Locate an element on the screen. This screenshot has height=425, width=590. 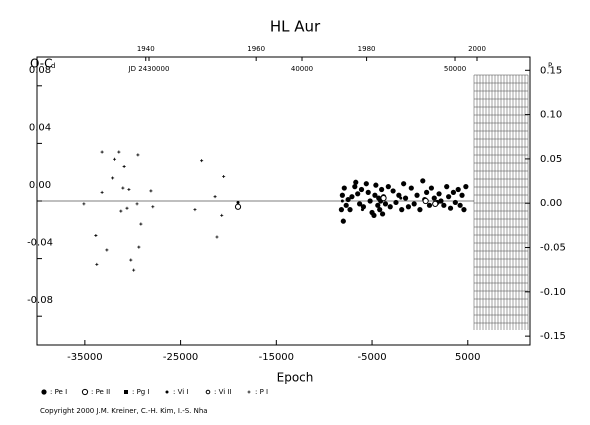
y2-tick-label: 0.15 is located at coordinates (551, 70).